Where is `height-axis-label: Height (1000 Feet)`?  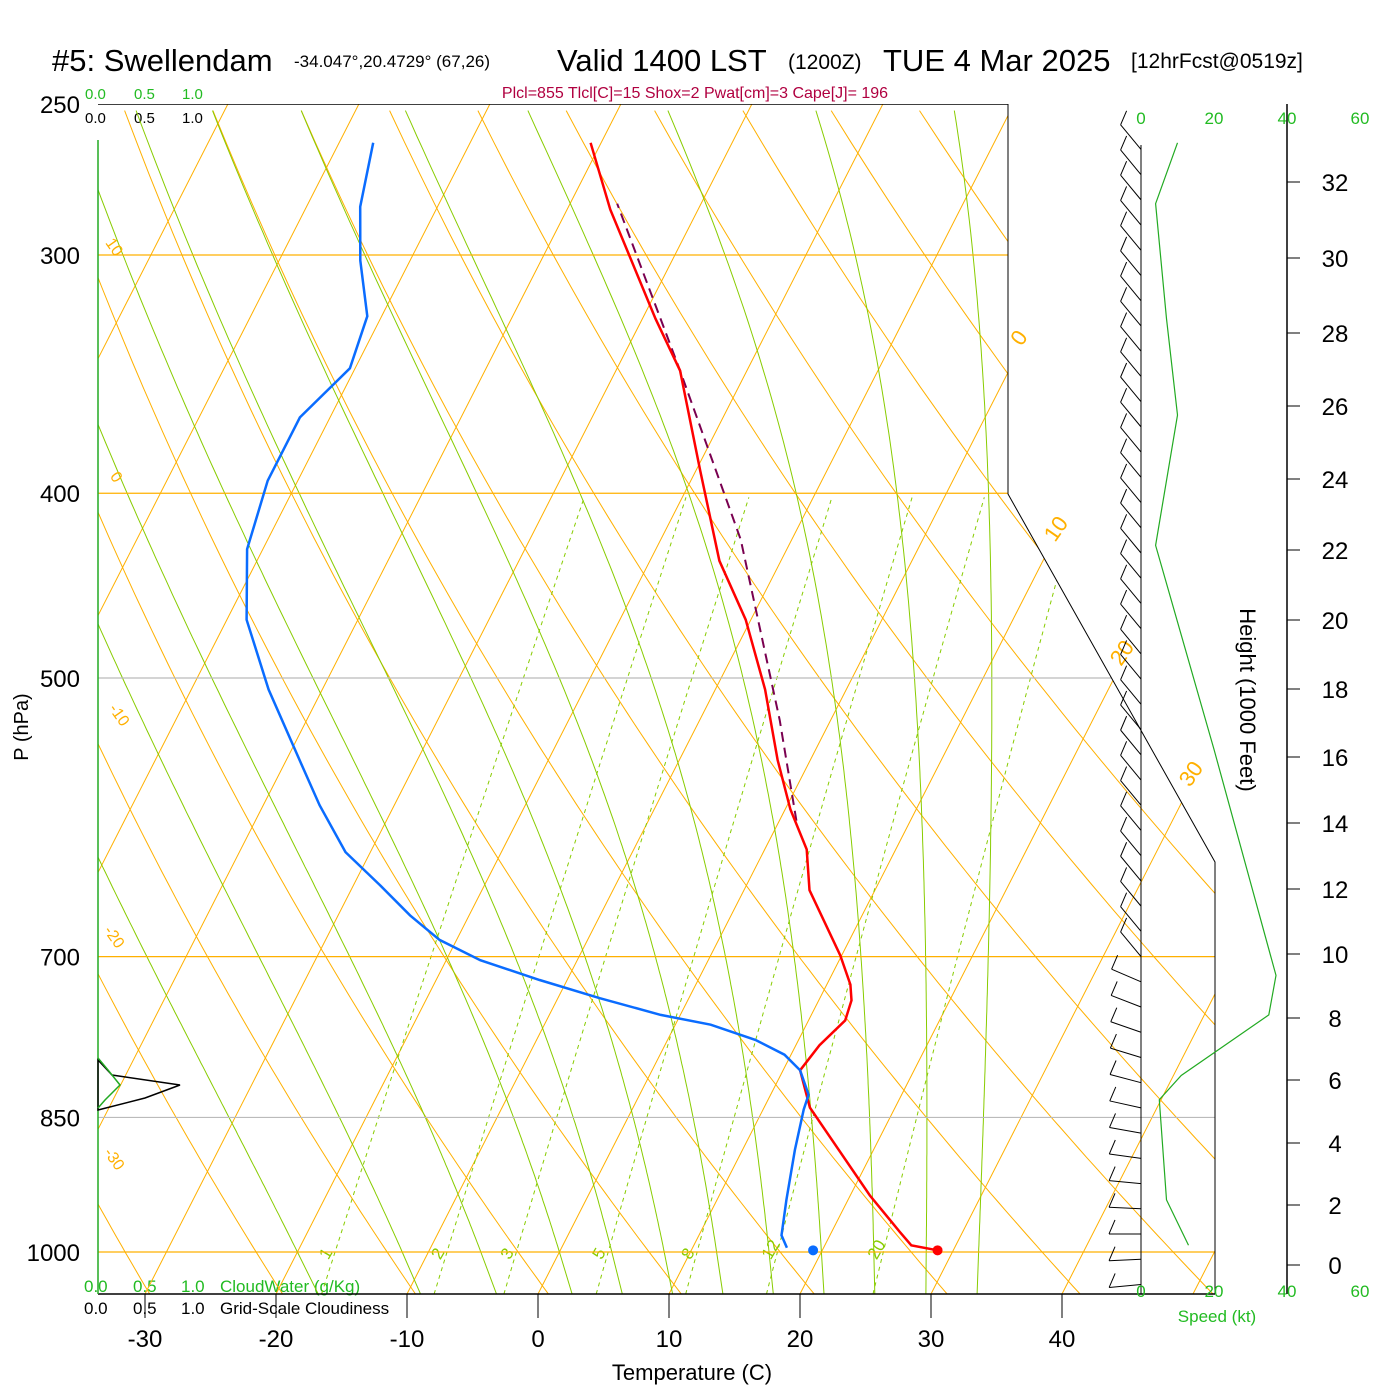 height-axis-label: Height (1000 Feet) is located at coordinates (1247, 699).